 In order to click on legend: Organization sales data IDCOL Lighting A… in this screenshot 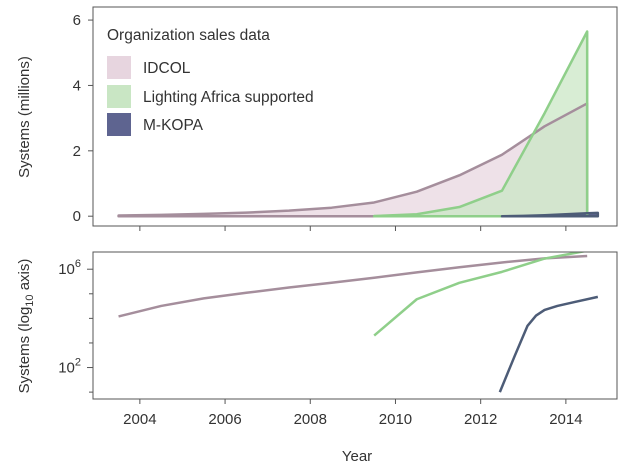, I will do `click(210, 81)`.